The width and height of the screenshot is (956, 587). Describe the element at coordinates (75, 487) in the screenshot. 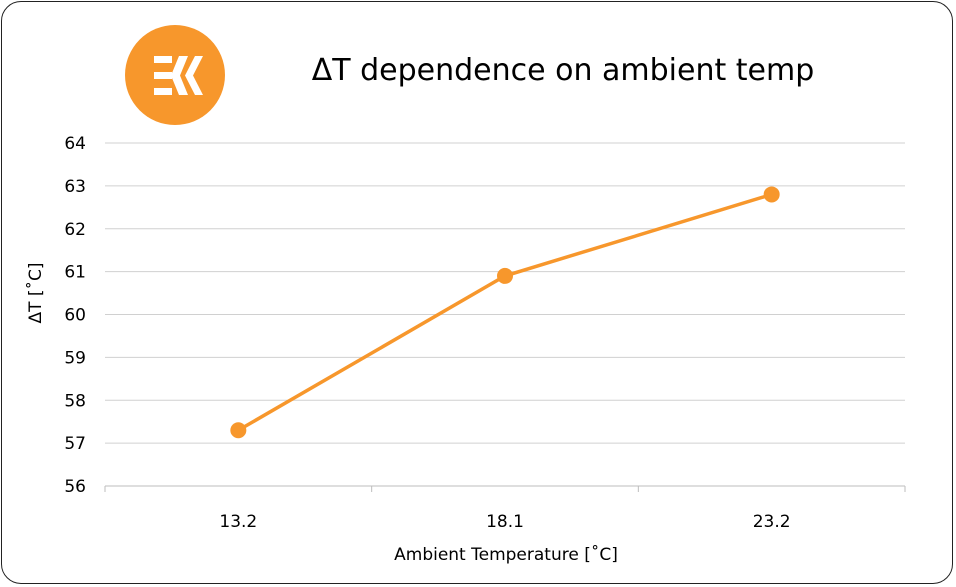

I see `y-tick-label: 56` at that location.